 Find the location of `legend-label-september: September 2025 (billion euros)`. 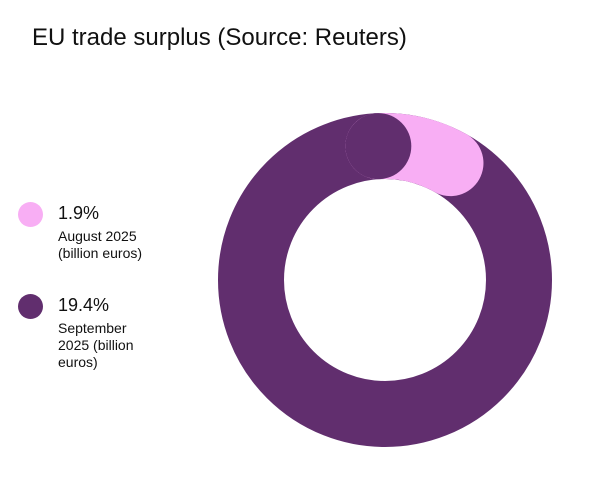

legend-label-september: September 2025 (billion euros) is located at coordinates (96, 345).